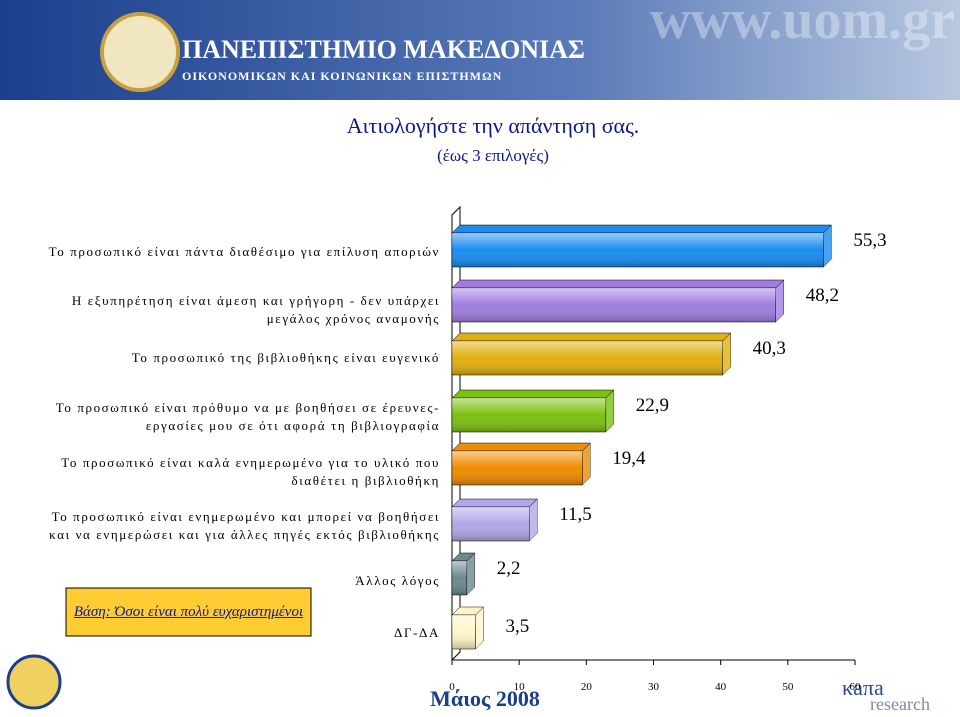 The image size is (960, 717). What do you see at coordinates (822, 295) in the screenshot?
I see `value-label: 48,2` at bounding box center [822, 295].